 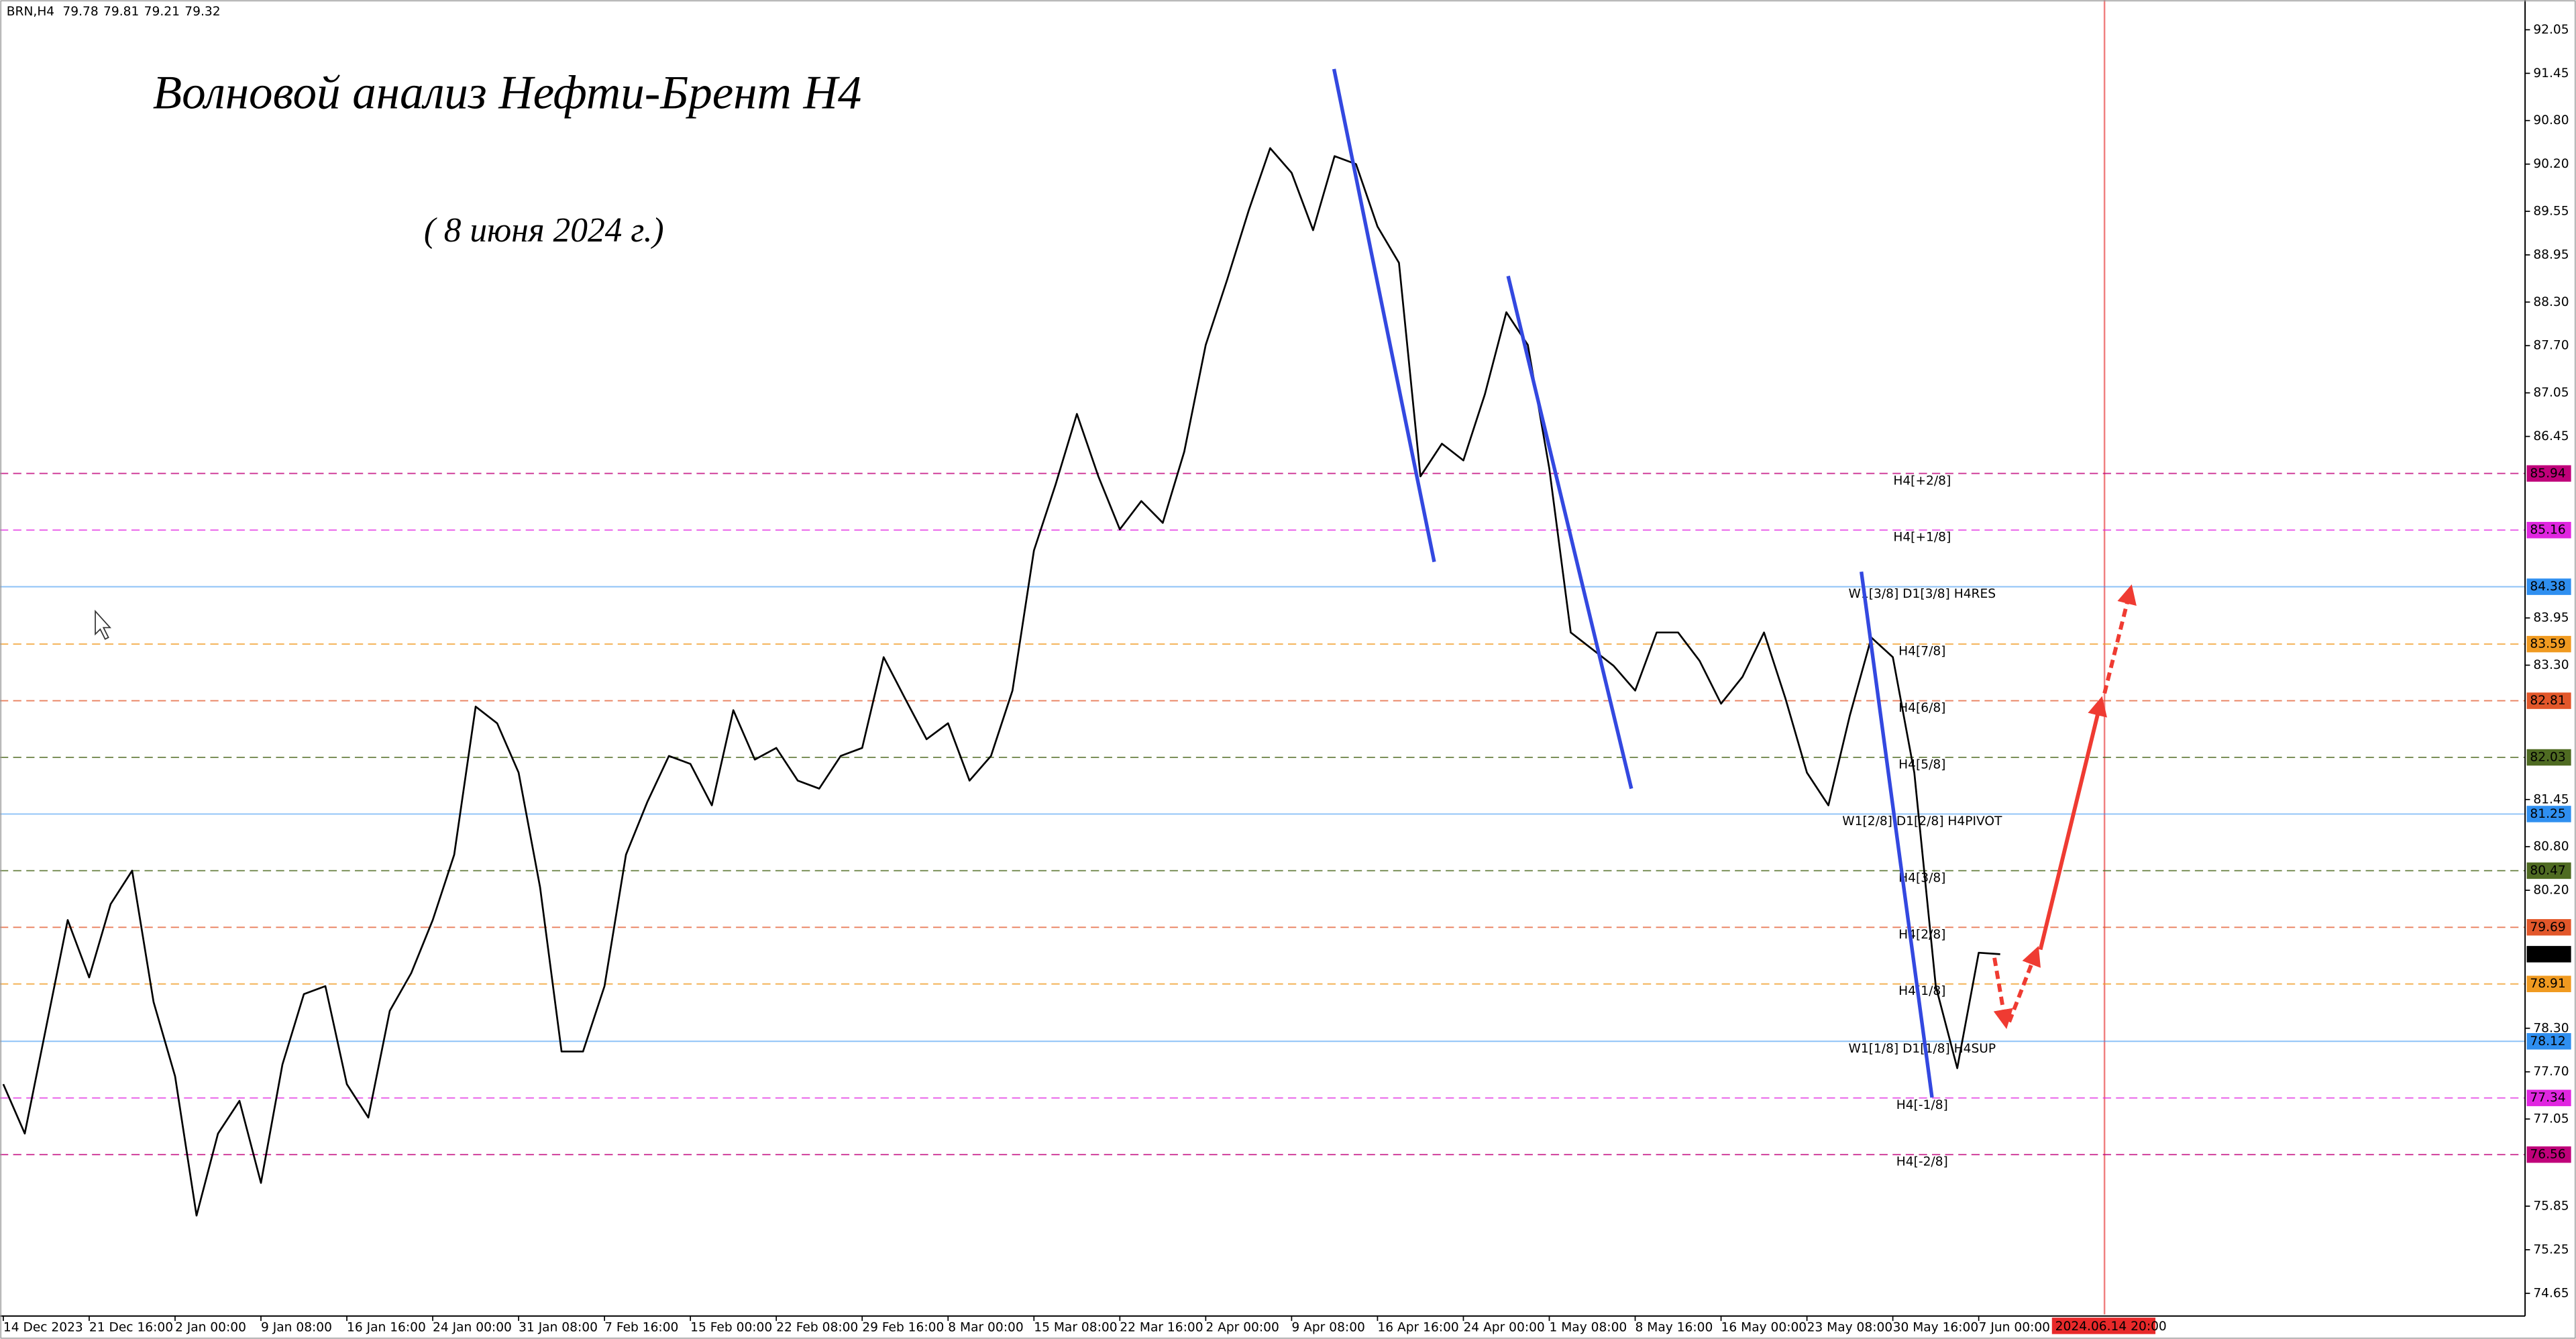 What do you see at coordinates (2551, 799) in the screenshot?
I see `y-tick-label: 81.45` at bounding box center [2551, 799].